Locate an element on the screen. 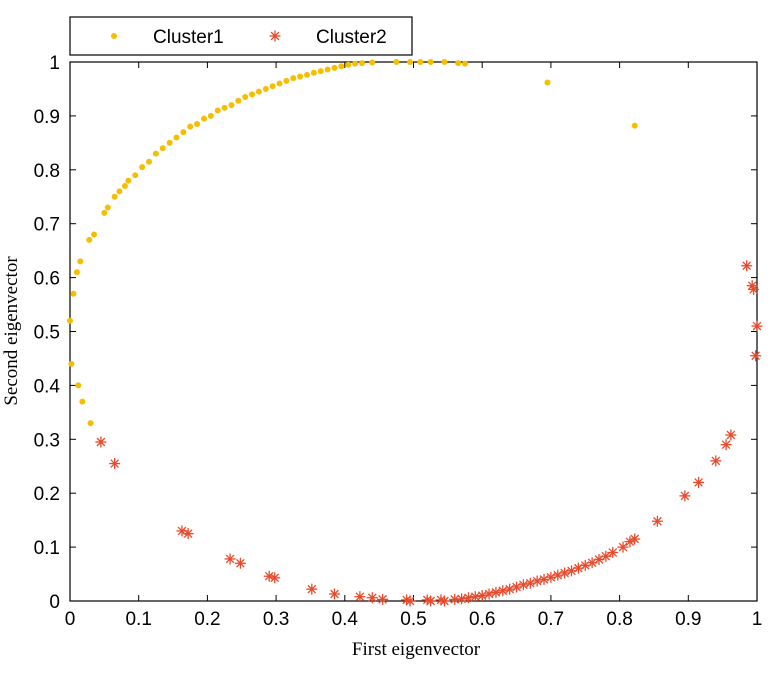 The image size is (784, 682). x-tick-label: 0.4 is located at coordinates (345, 619).